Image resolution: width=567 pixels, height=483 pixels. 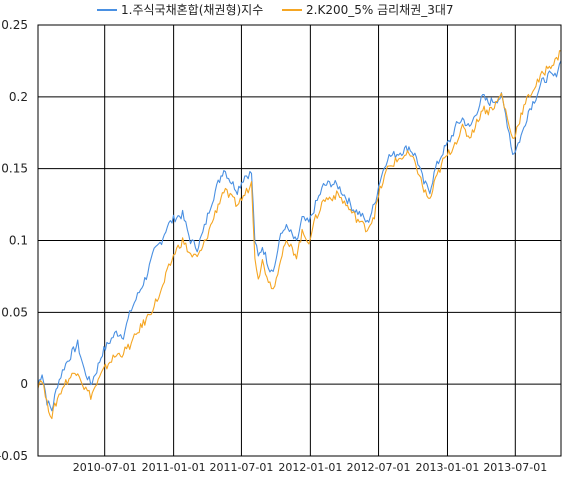 I want to click on y-tick-label: -0.05, so click(x=14, y=456).